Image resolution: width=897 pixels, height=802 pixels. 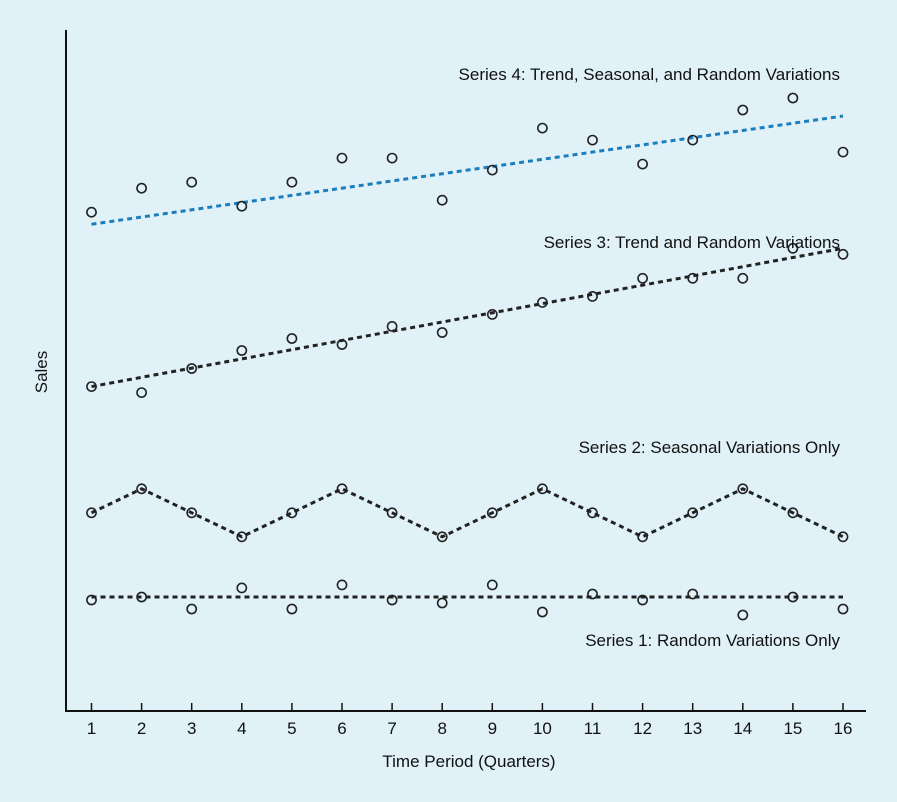 I want to click on x-tick-label: 12, so click(x=642, y=728).